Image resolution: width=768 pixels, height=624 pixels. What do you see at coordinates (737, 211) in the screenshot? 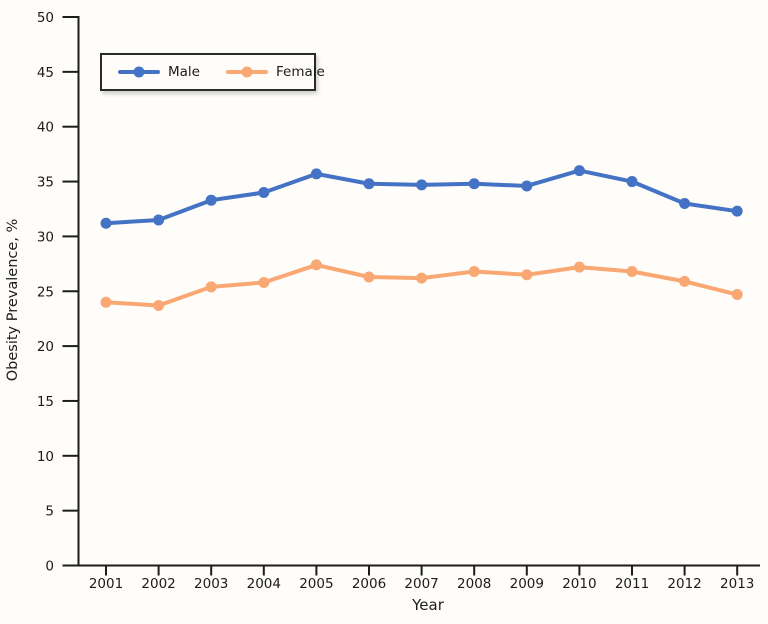
I see `data-point-male-2013` at bounding box center [737, 211].